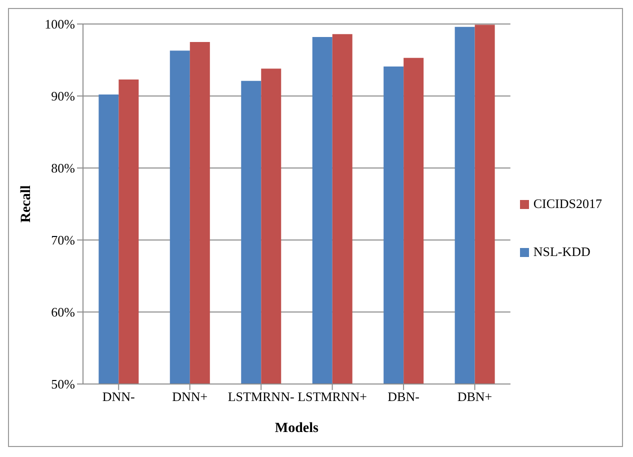 The height and width of the screenshot is (457, 633). I want to click on x-axis-title: Models, so click(297, 428).